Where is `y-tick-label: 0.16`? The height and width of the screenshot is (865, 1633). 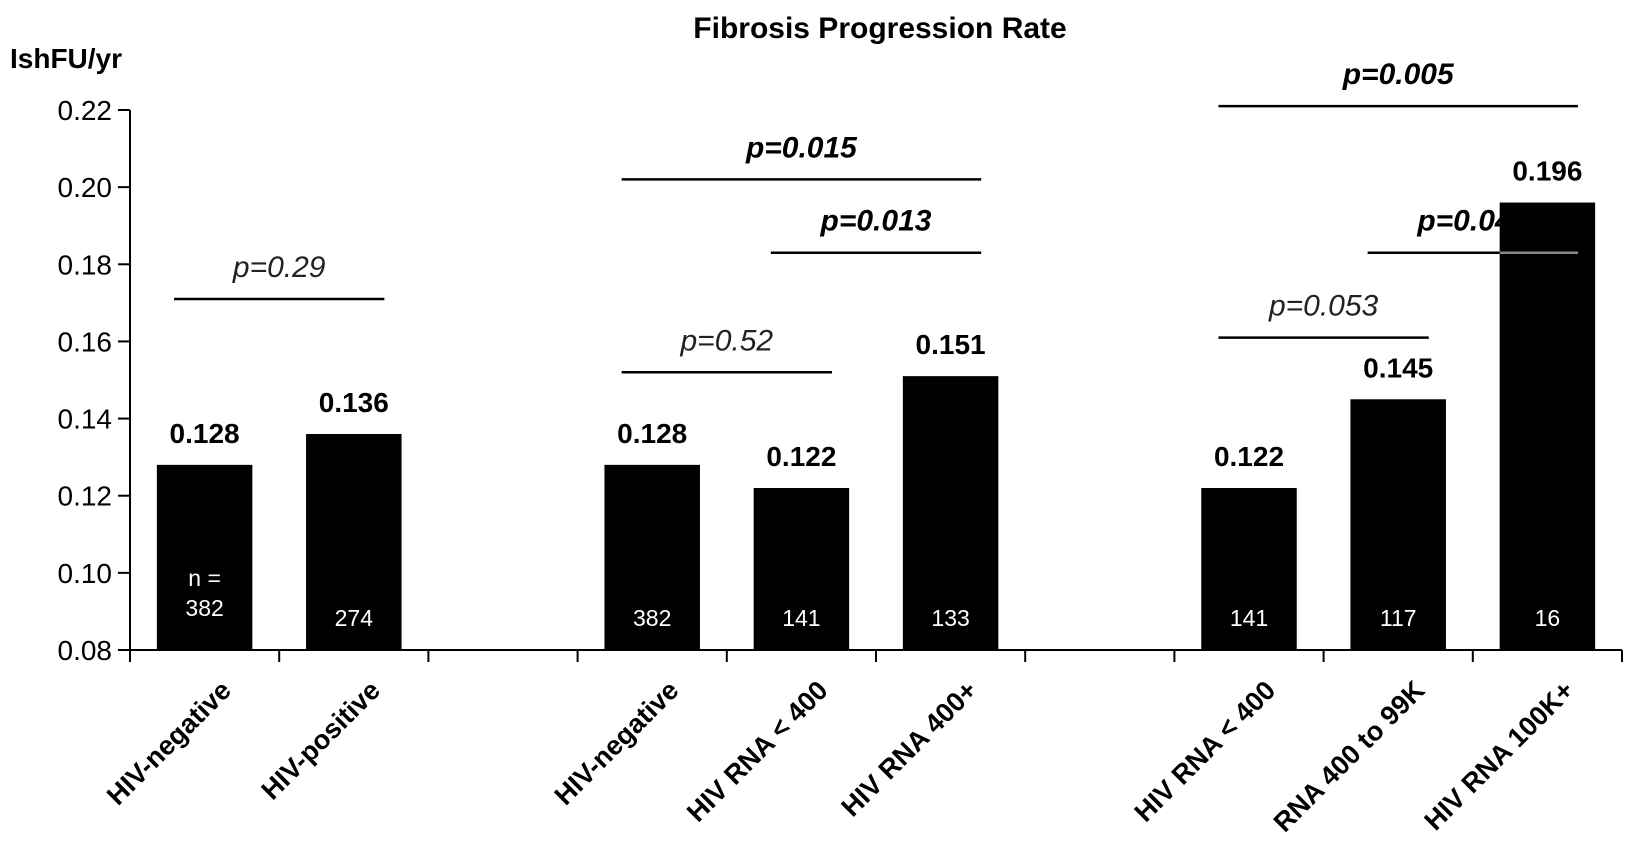
y-tick-label: 0.16 is located at coordinates (85, 341).